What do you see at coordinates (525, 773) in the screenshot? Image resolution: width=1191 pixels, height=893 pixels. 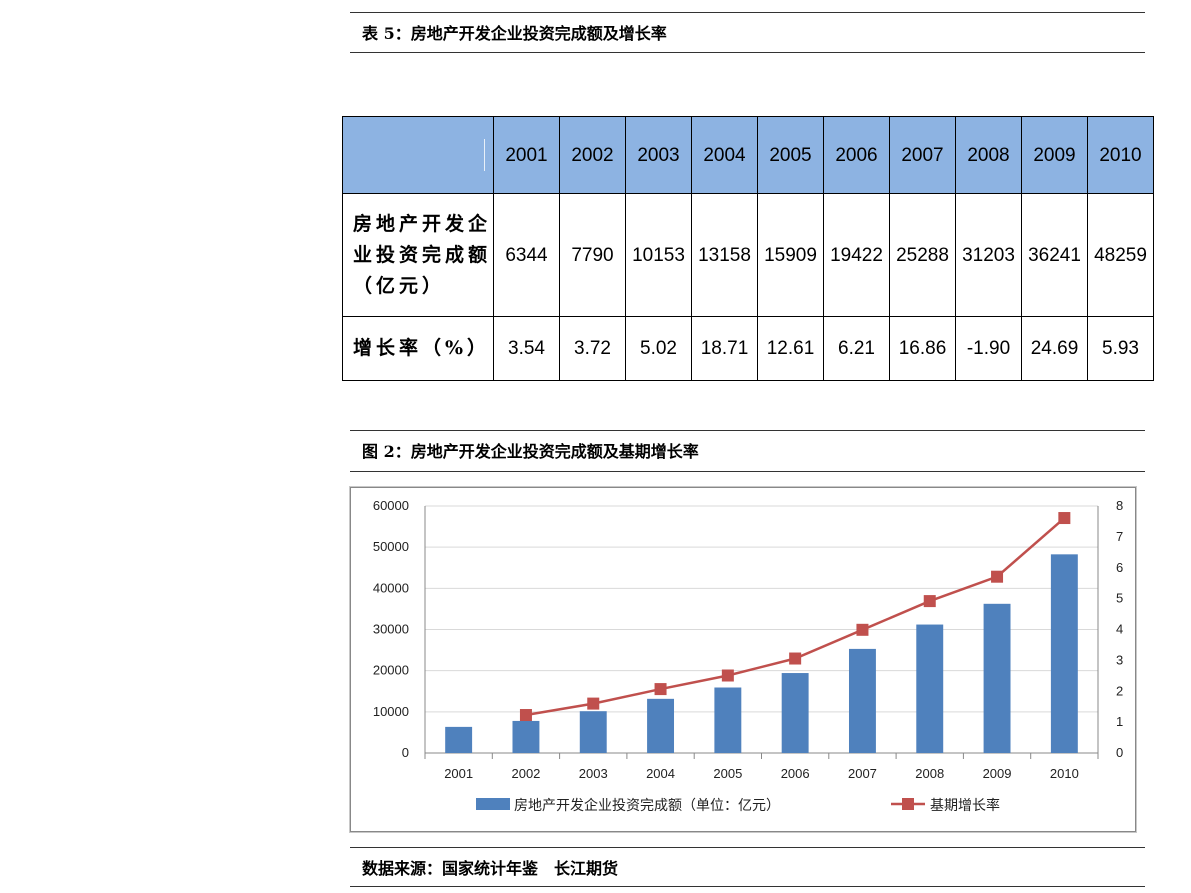 I see `x-tick-label: 2002` at bounding box center [525, 773].